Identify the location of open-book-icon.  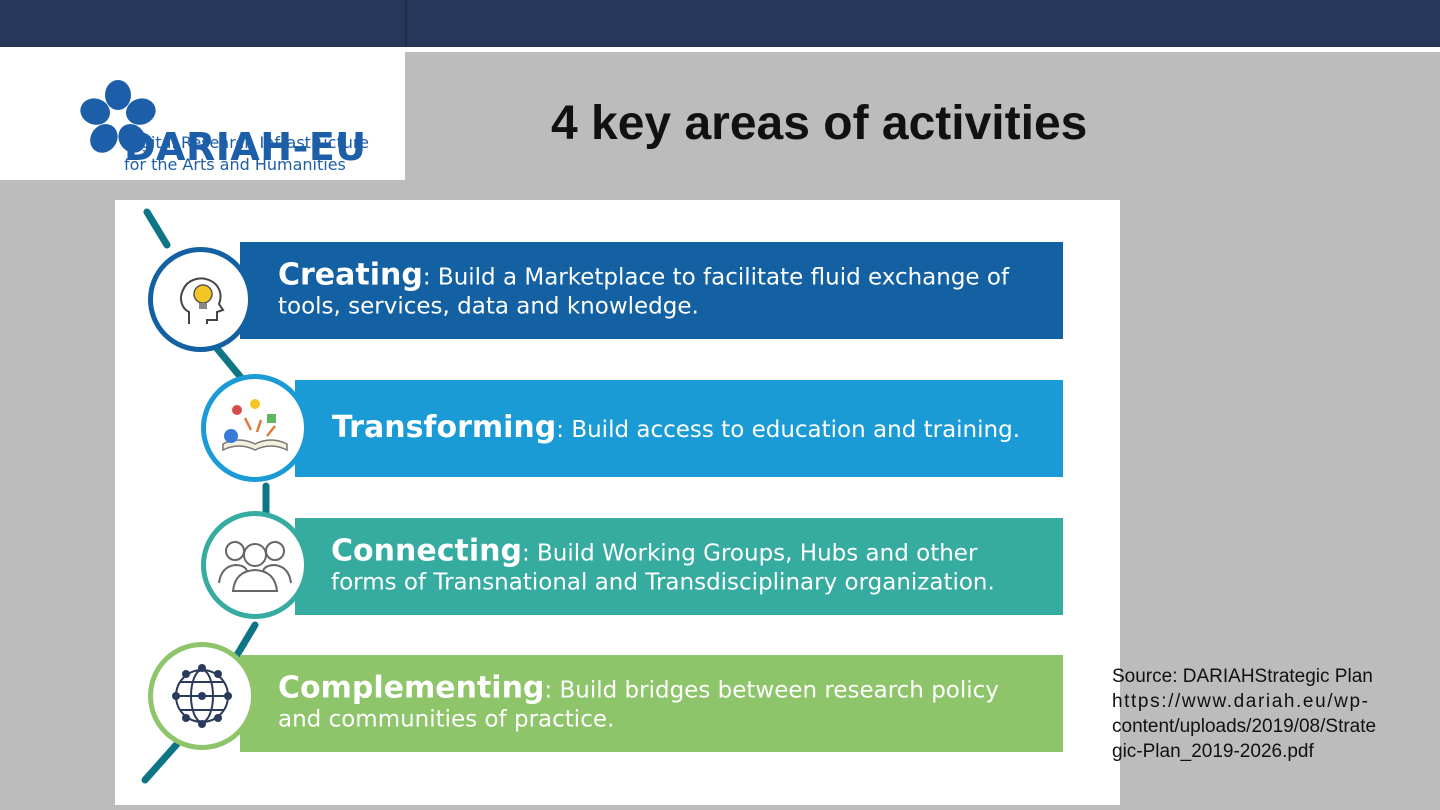
(255, 425).